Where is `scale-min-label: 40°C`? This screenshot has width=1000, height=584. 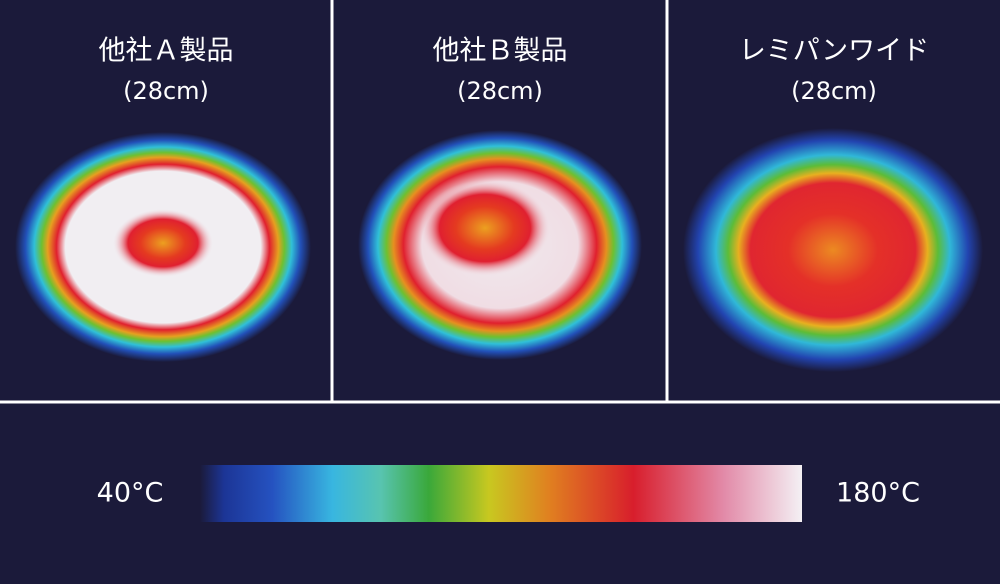
scale-min-label: 40°C is located at coordinates (130, 493).